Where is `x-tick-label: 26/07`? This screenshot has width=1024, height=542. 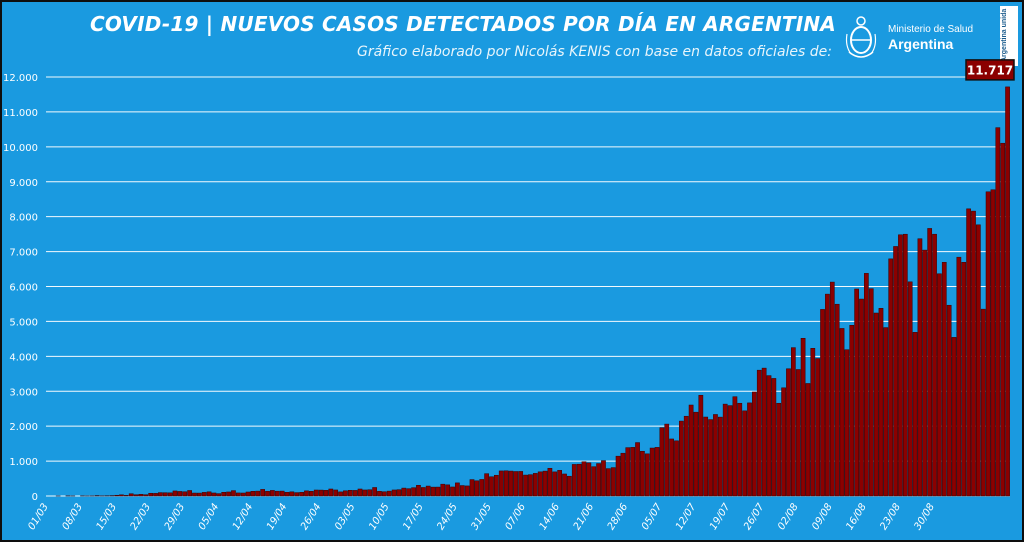 x-tick-label: 26/07 is located at coordinates (754, 516).